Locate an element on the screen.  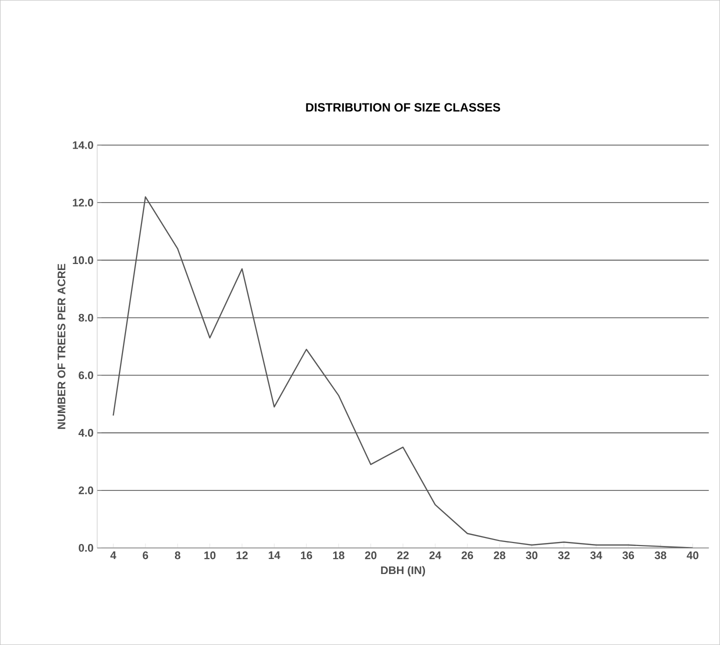
x-tick-label: 20 is located at coordinates (370, 555).